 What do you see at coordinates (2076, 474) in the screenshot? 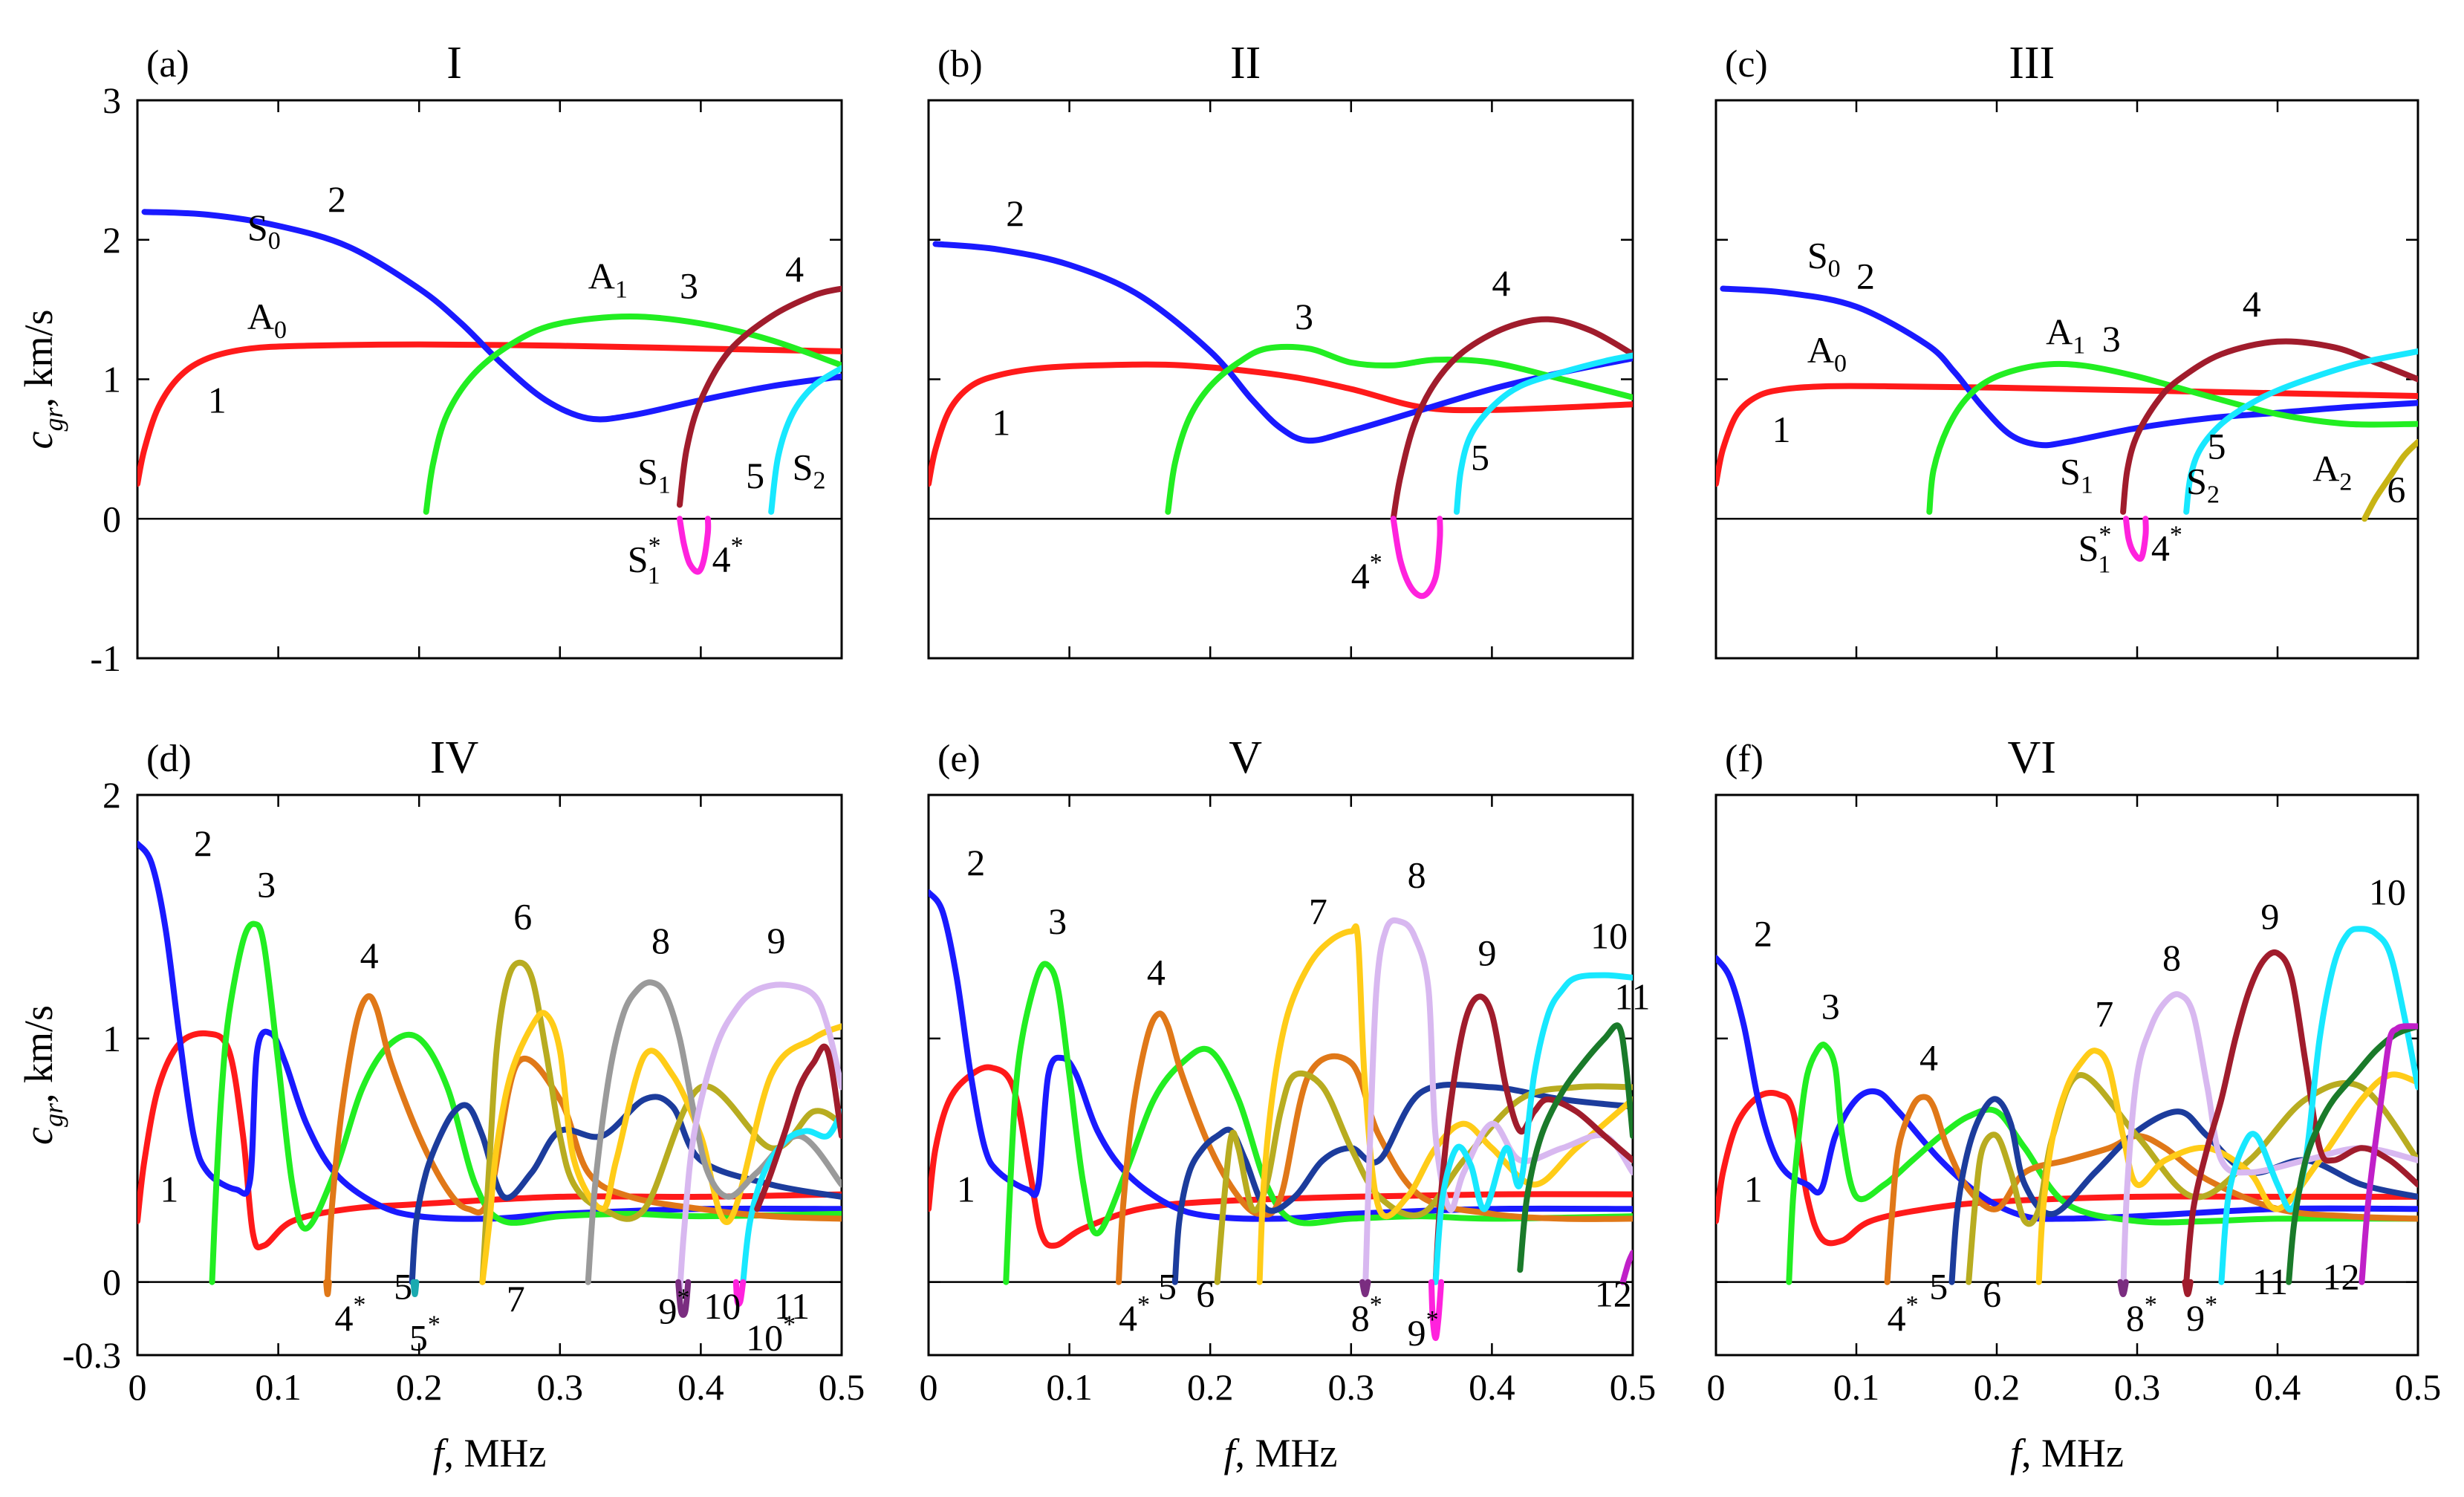
I see `curve-label: S1` at bounding box center [2076, 474].